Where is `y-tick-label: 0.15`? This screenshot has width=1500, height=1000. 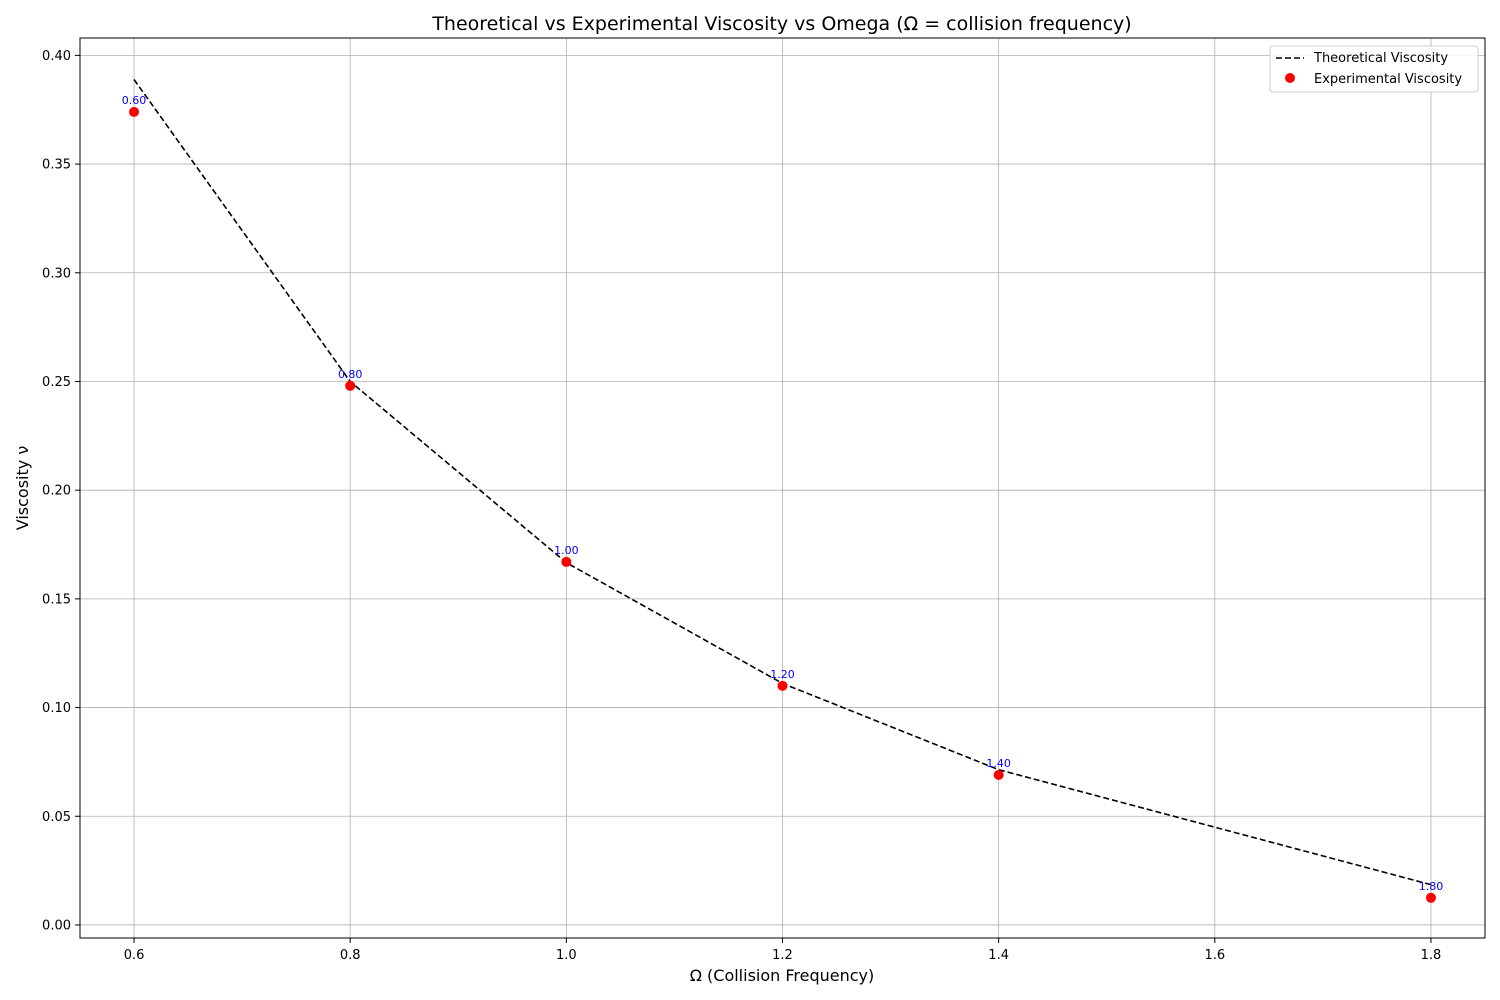
y-tick-label: 0.15 is located at coordinates (56, 599).